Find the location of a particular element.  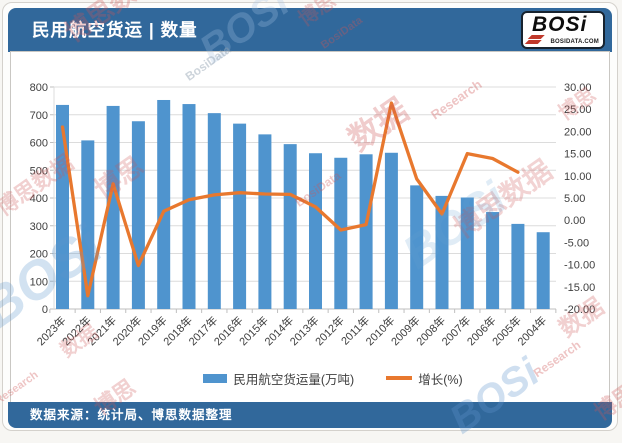

bar-2015年 is located at coordinates (265, 221).